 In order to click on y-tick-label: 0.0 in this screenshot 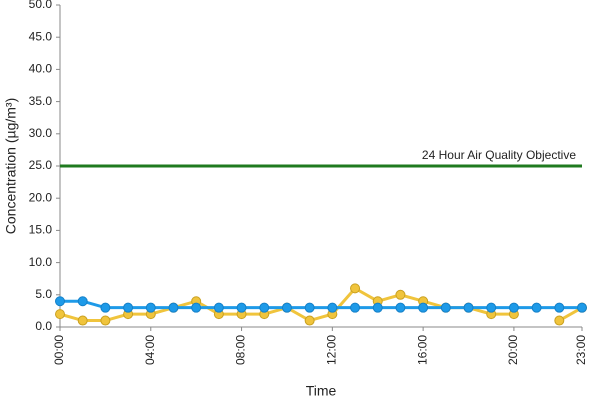, I will do `click(43, 326)`.